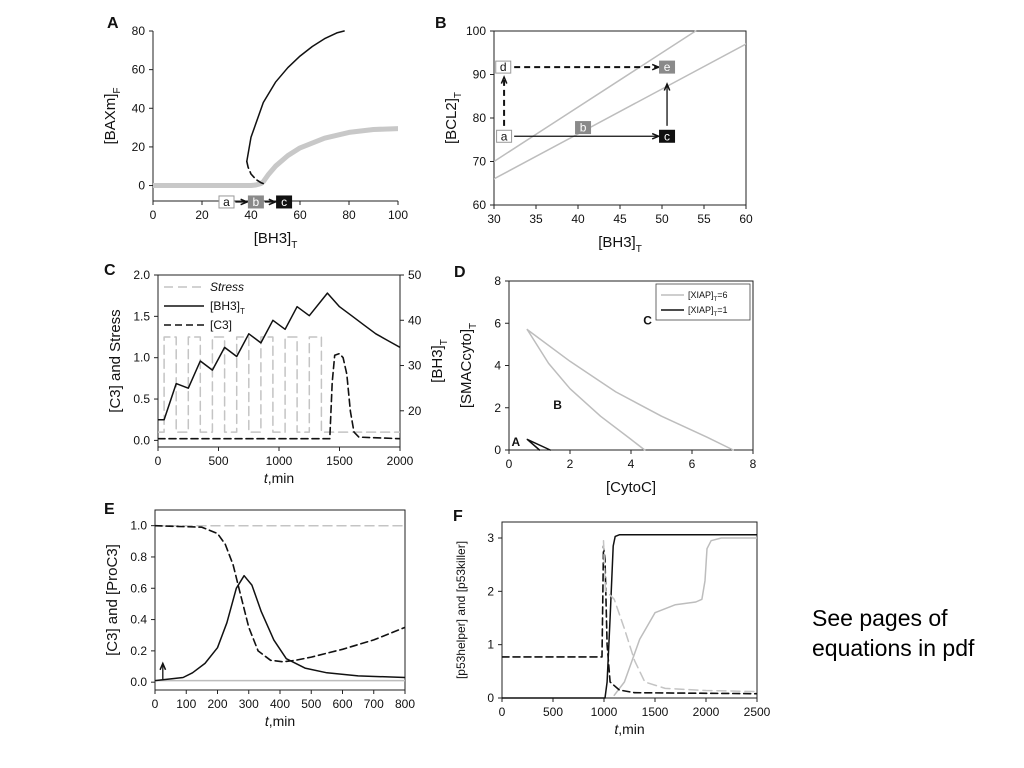 Image resolution: width=1024 pixels, height=768 pixels. What do you see at coordinates (405, 704) in the screenshot?
I see `x-tick-label: 800` at bounding box center [405, 704].